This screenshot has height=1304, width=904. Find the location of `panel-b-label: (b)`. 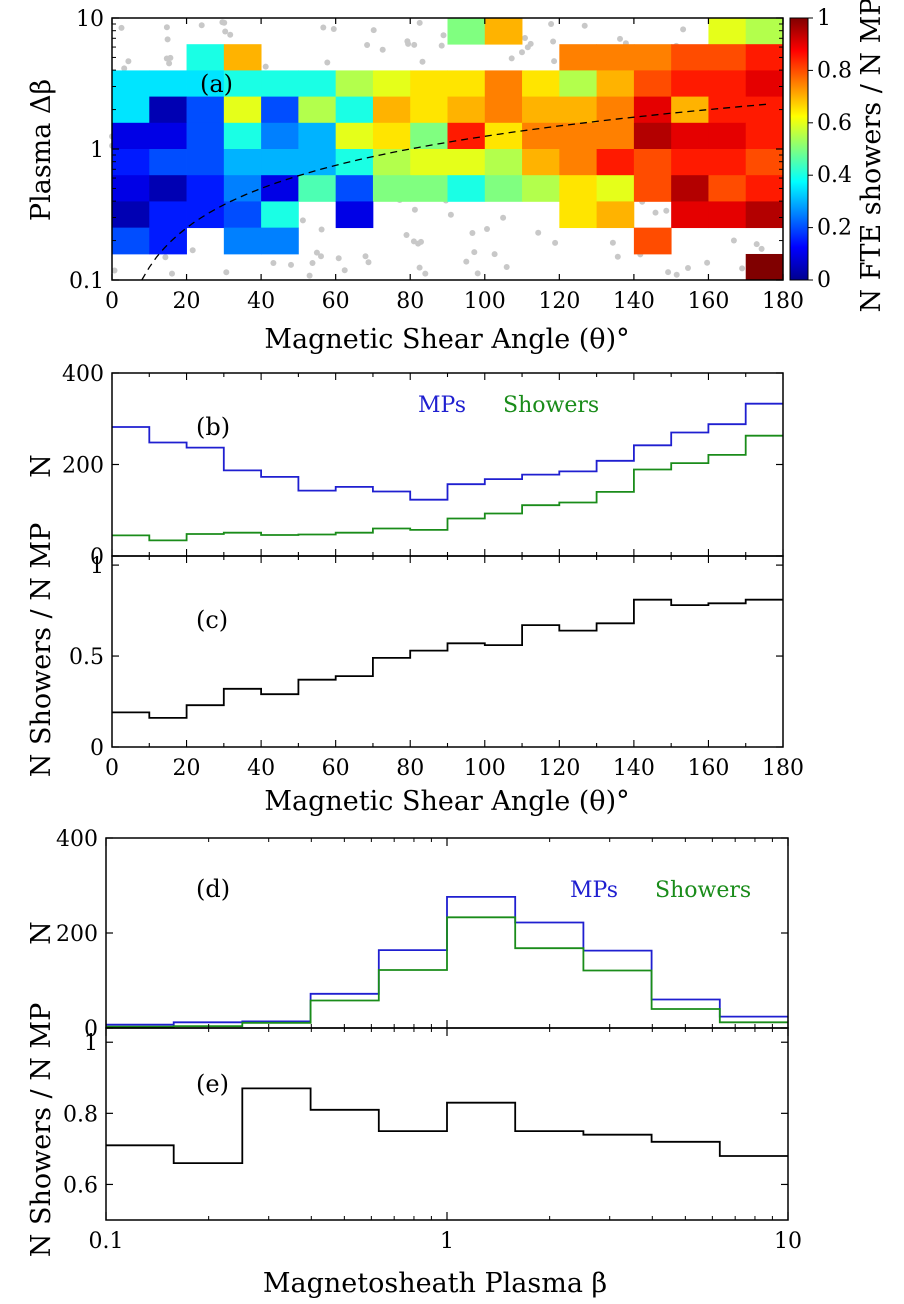

panel-b-label: (b) is located at coordinates (213, 427).